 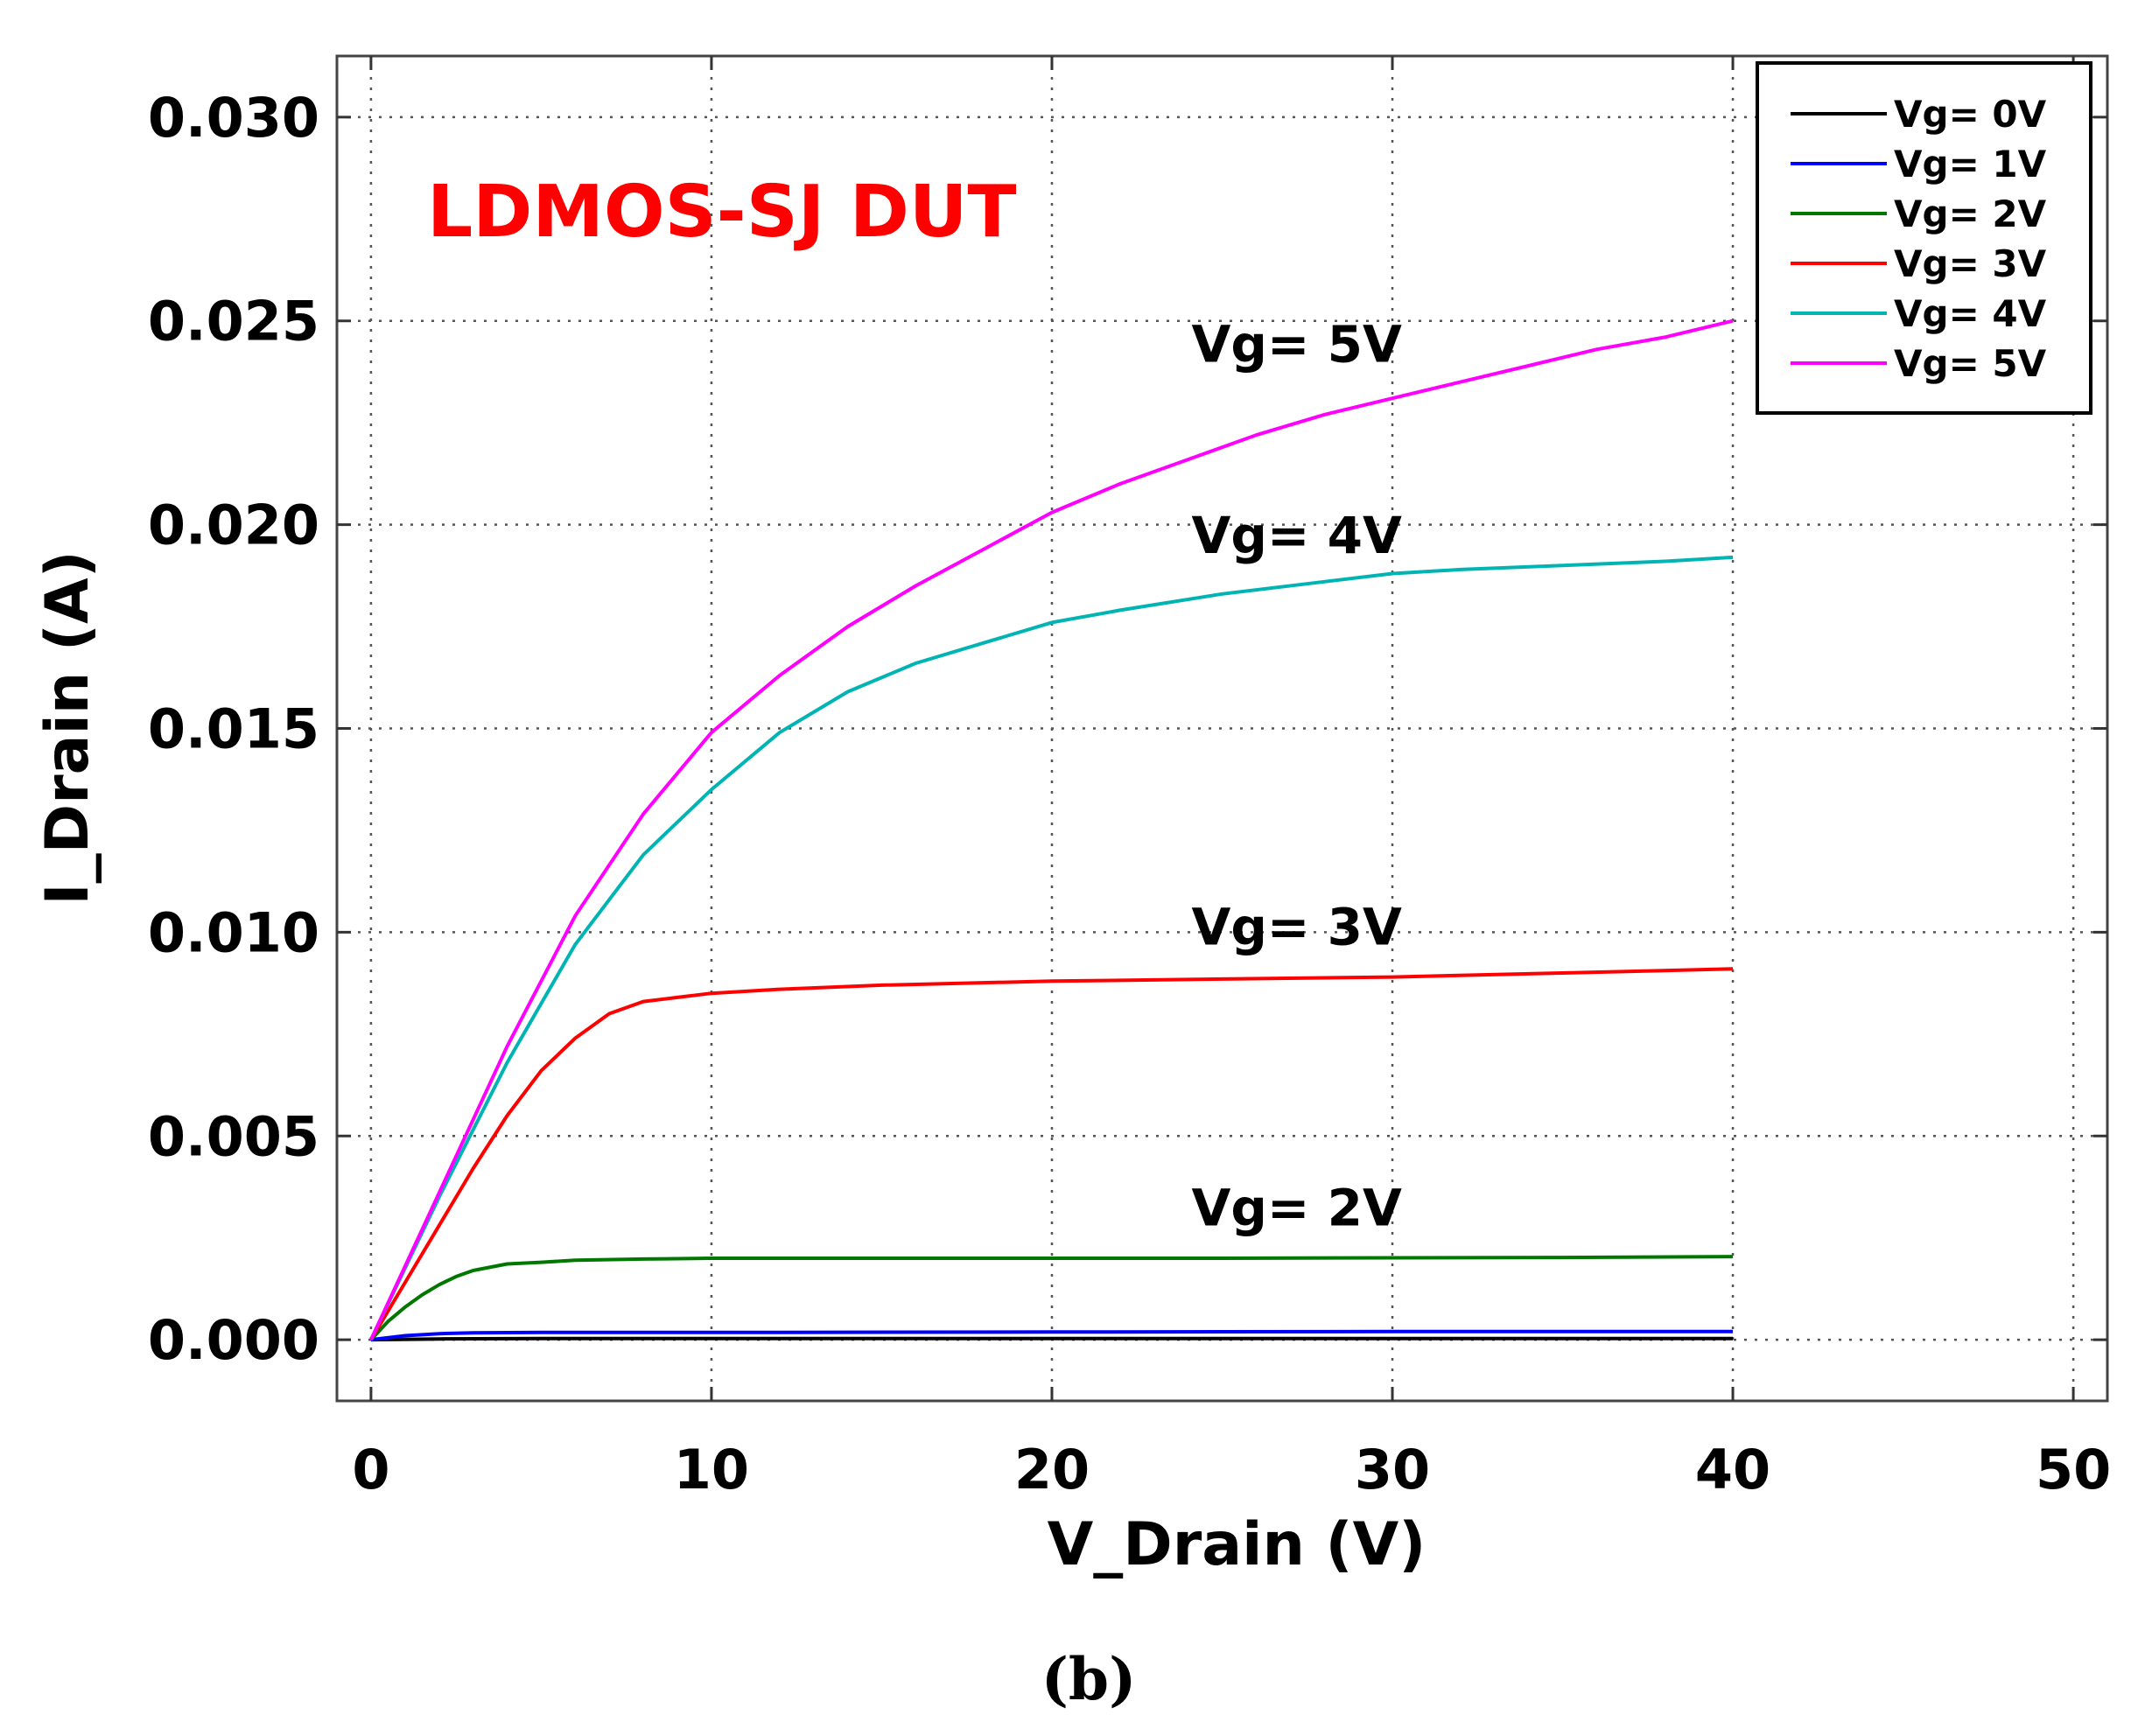 What do you see at coordinates (1297, 344) in the screenshot?
I see `curve-annotation: Vg= 5V` at bounding box center [1297, 344].